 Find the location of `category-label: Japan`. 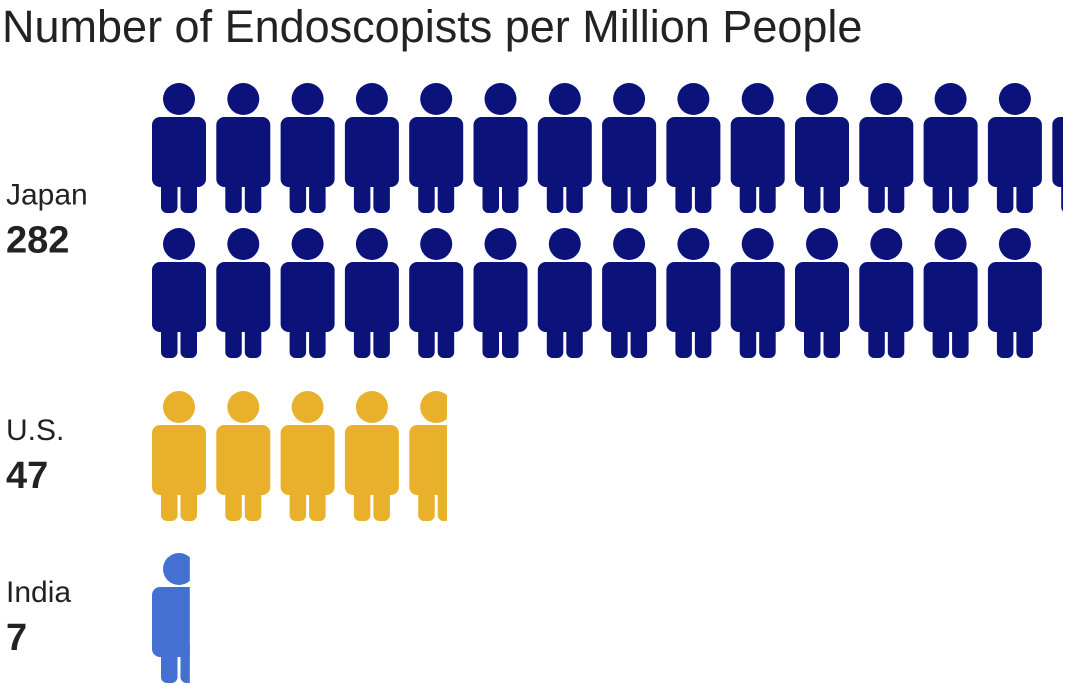

category-label: Japan is located at coordinates (47, 194).